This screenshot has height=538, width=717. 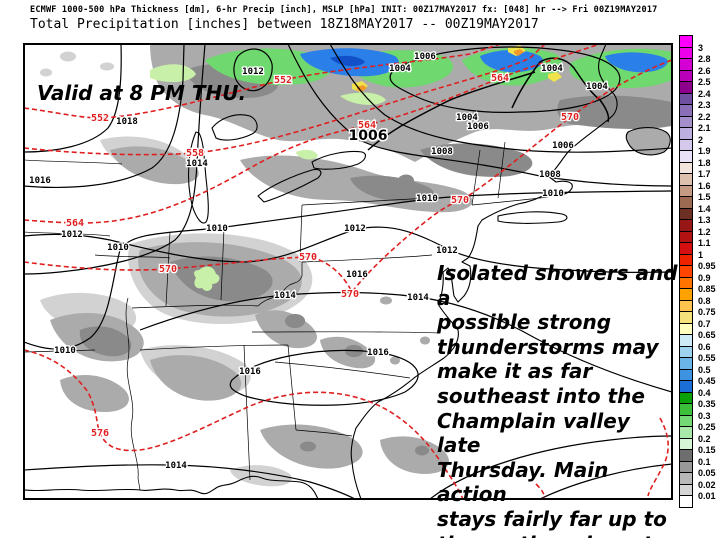 What do you see at coordinates (533, 433) in the screenshot?
I see `discussion-line: Champlain valley late` at bounding box center [533, 433].